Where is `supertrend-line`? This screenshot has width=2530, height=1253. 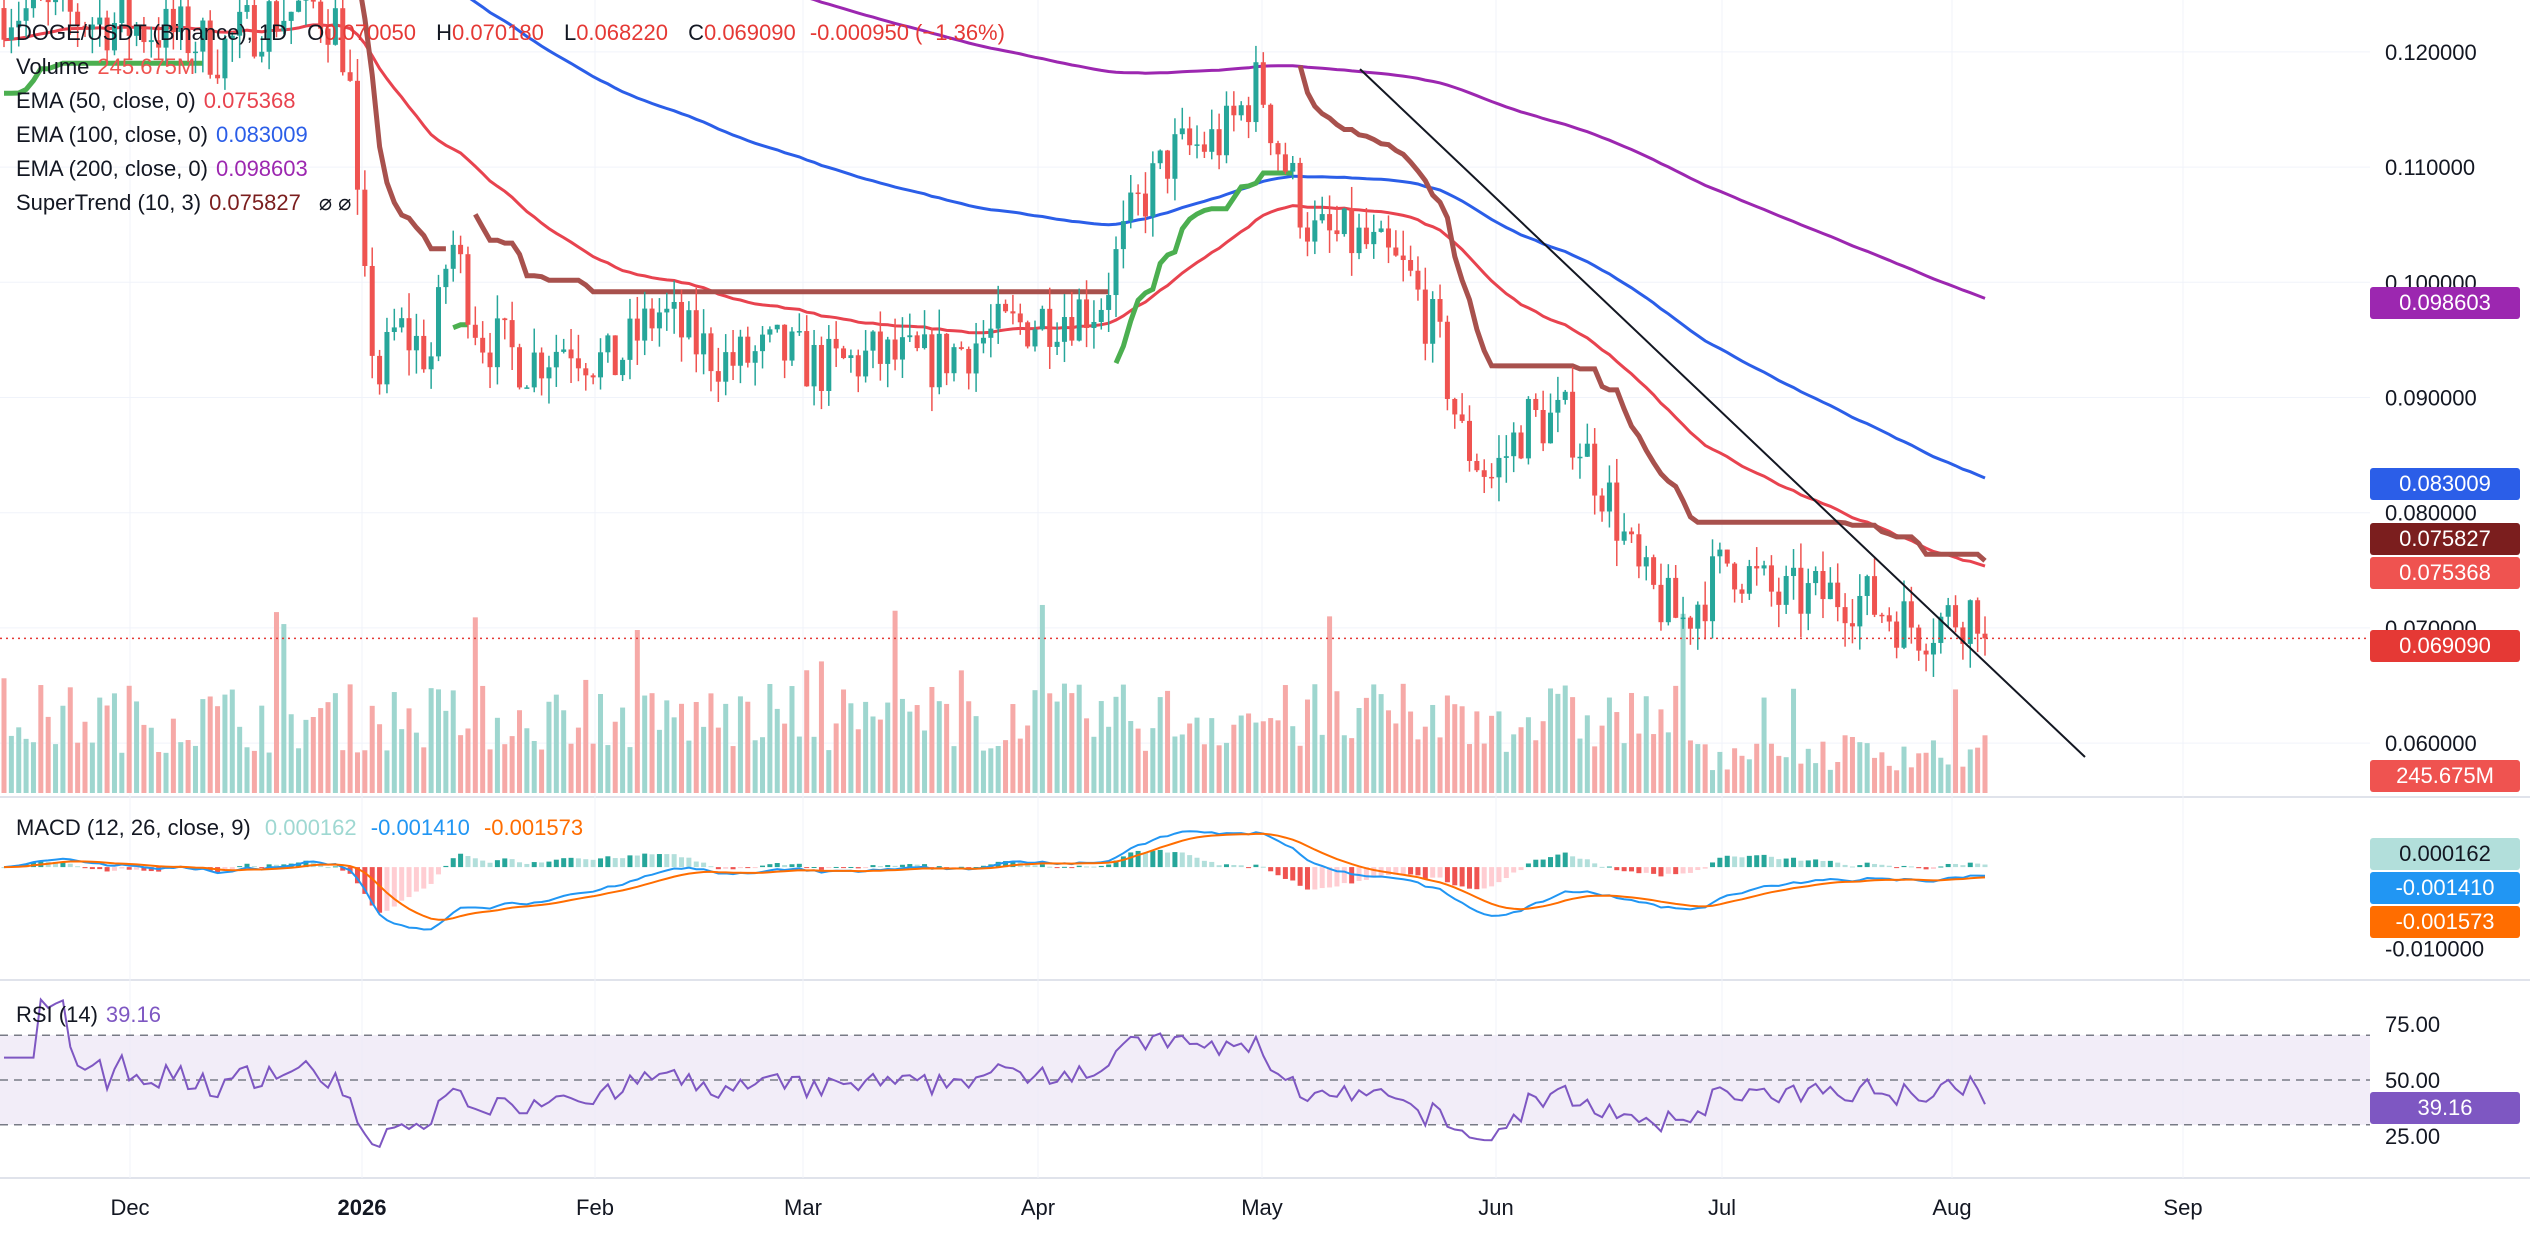 supertrend-line is located at coordinates (1642, 313).